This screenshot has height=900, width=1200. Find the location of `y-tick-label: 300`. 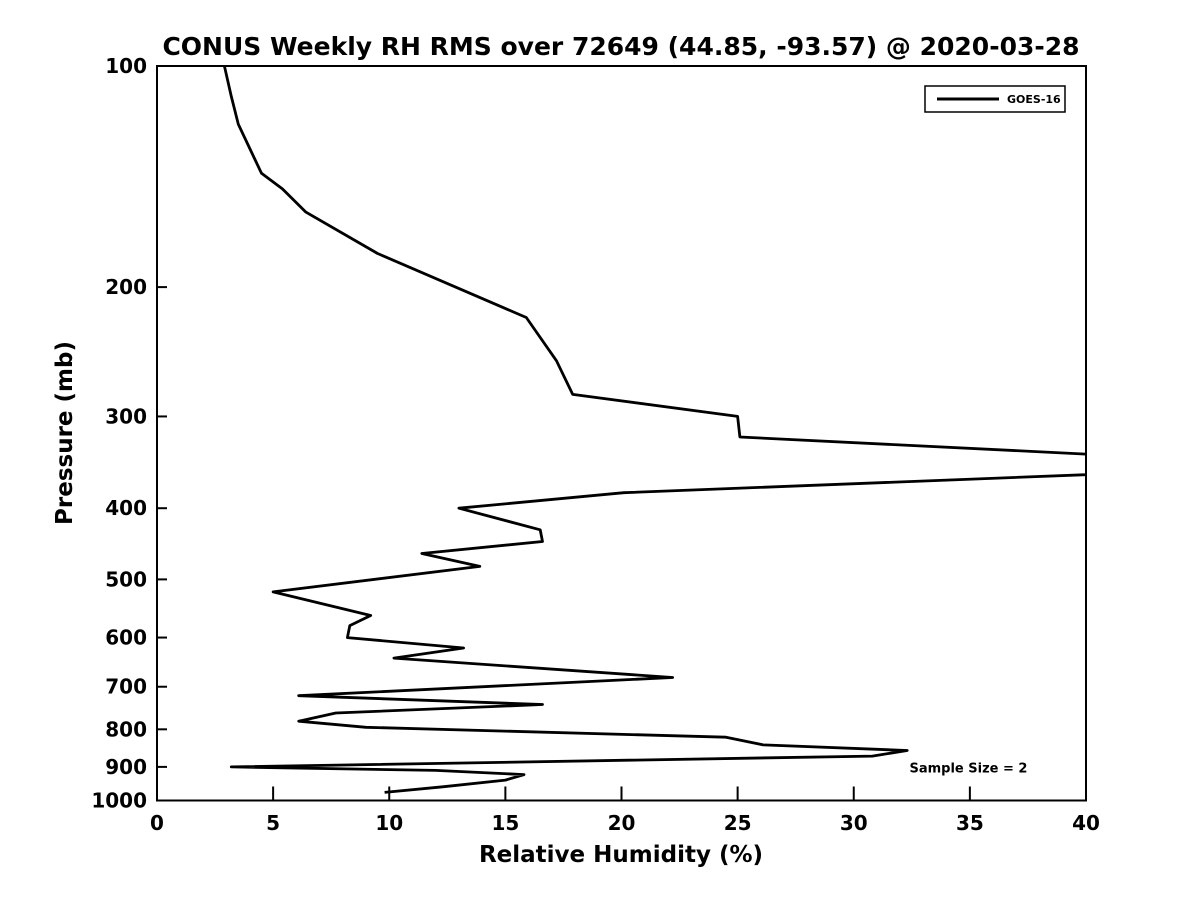

y-tick-label: 300 is located at coordinates (126, 416).